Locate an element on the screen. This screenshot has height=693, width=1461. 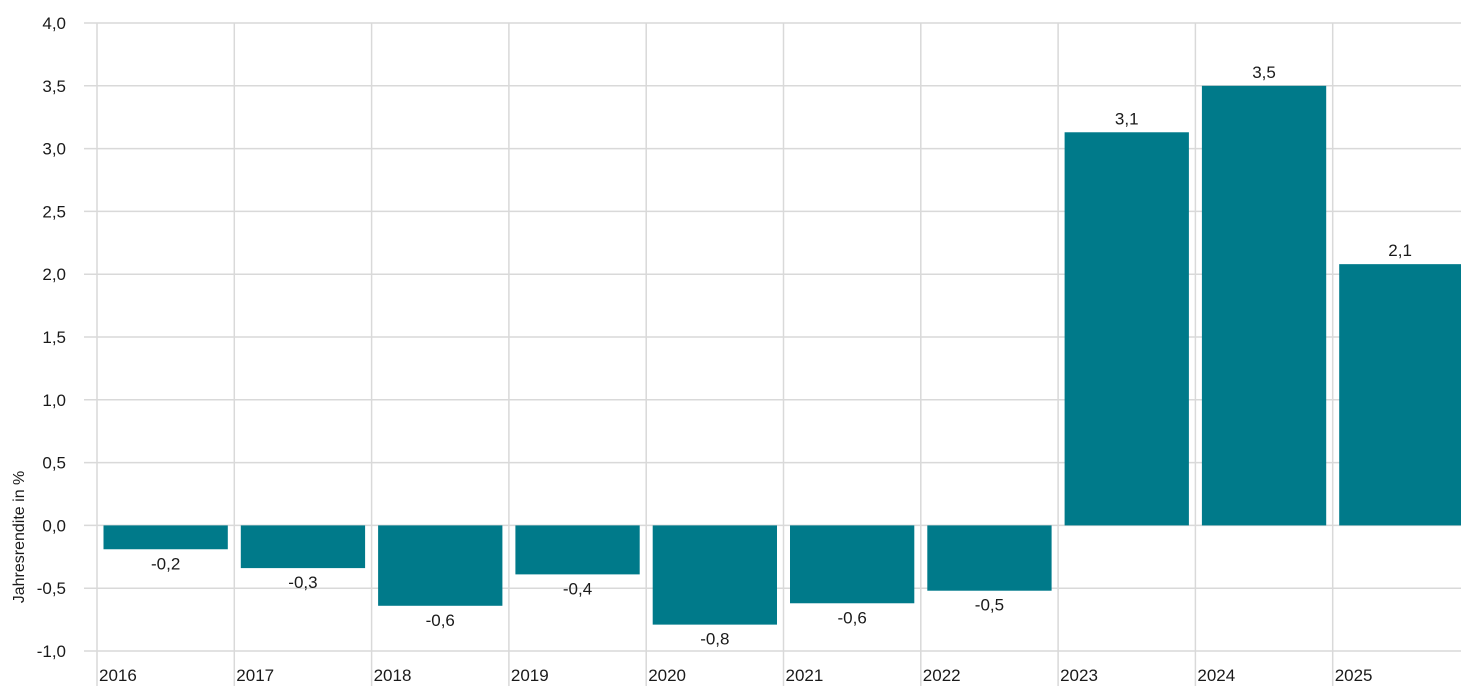
x-tick-label: 2025 is located at coordinates (1354, 675).